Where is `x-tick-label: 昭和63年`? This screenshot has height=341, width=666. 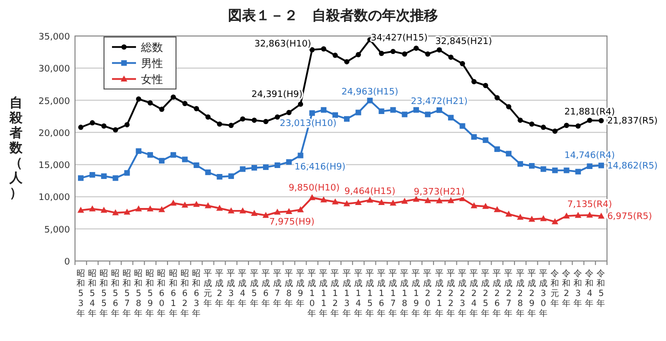
x-tick-label: 昭和63年 is located at coordinates (196, 293).